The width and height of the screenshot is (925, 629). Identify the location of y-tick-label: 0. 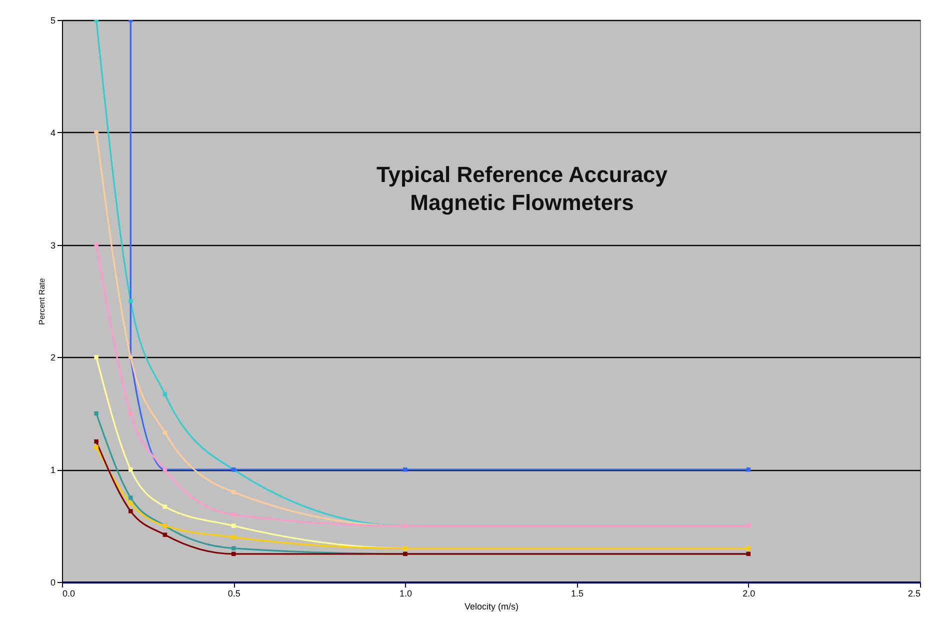
(53, 583).